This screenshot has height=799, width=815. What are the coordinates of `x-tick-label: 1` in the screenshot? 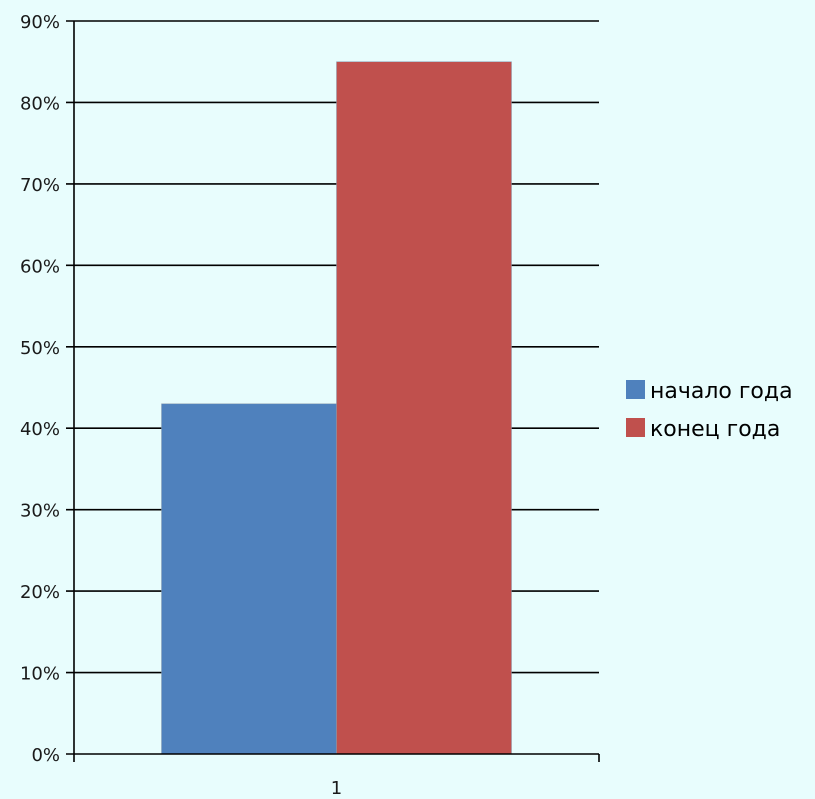 It's located at (336, 788).